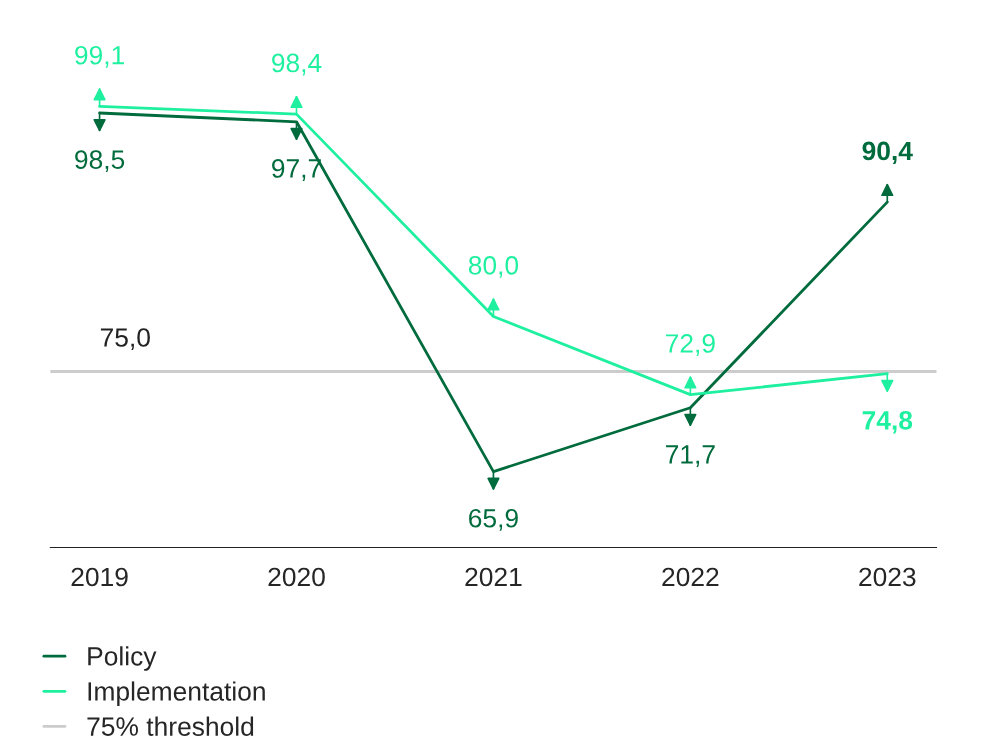 The width and height of the screenshot is (1007, 750). Describe the element at coordinates (125, 339) in the screenshot. I see `annotation: 75,0` at that location.